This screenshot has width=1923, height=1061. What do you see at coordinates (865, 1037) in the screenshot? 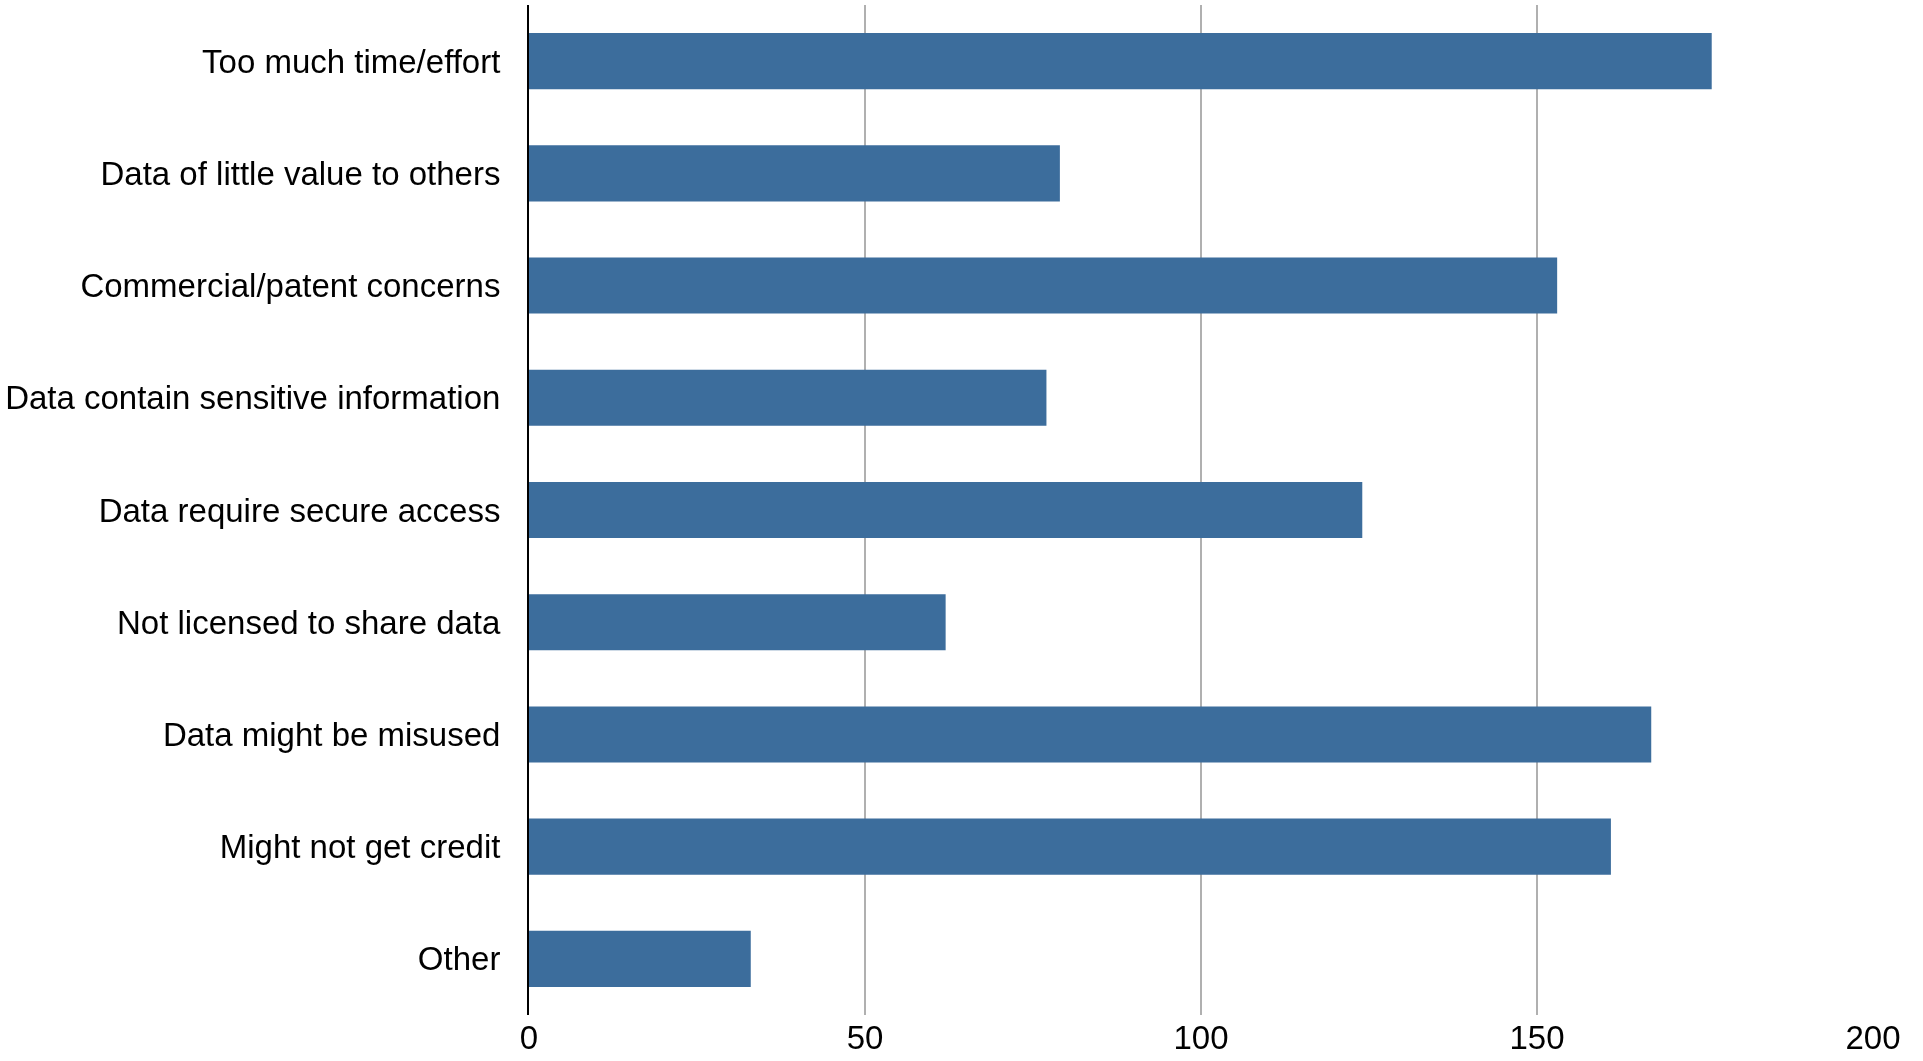
I see `x-tick-label: 50` at bounding box center [865, 1037].